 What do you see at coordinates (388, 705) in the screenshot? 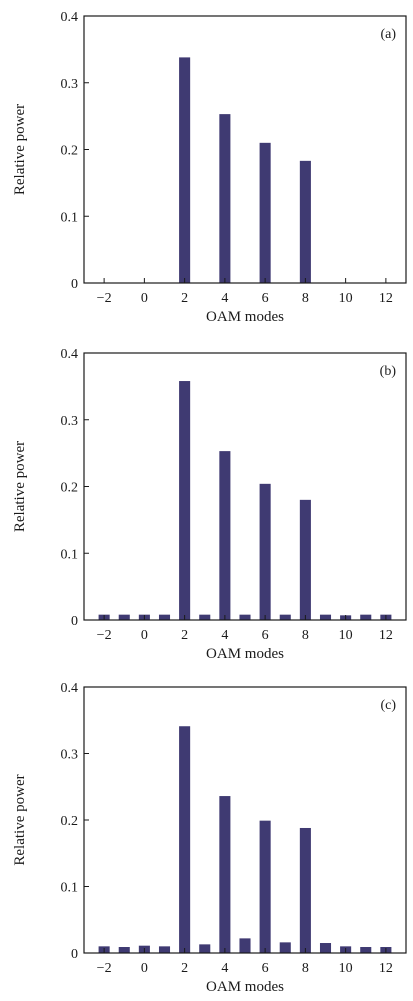
I see `panel-label: (c)` at bounding box center [388, 705].